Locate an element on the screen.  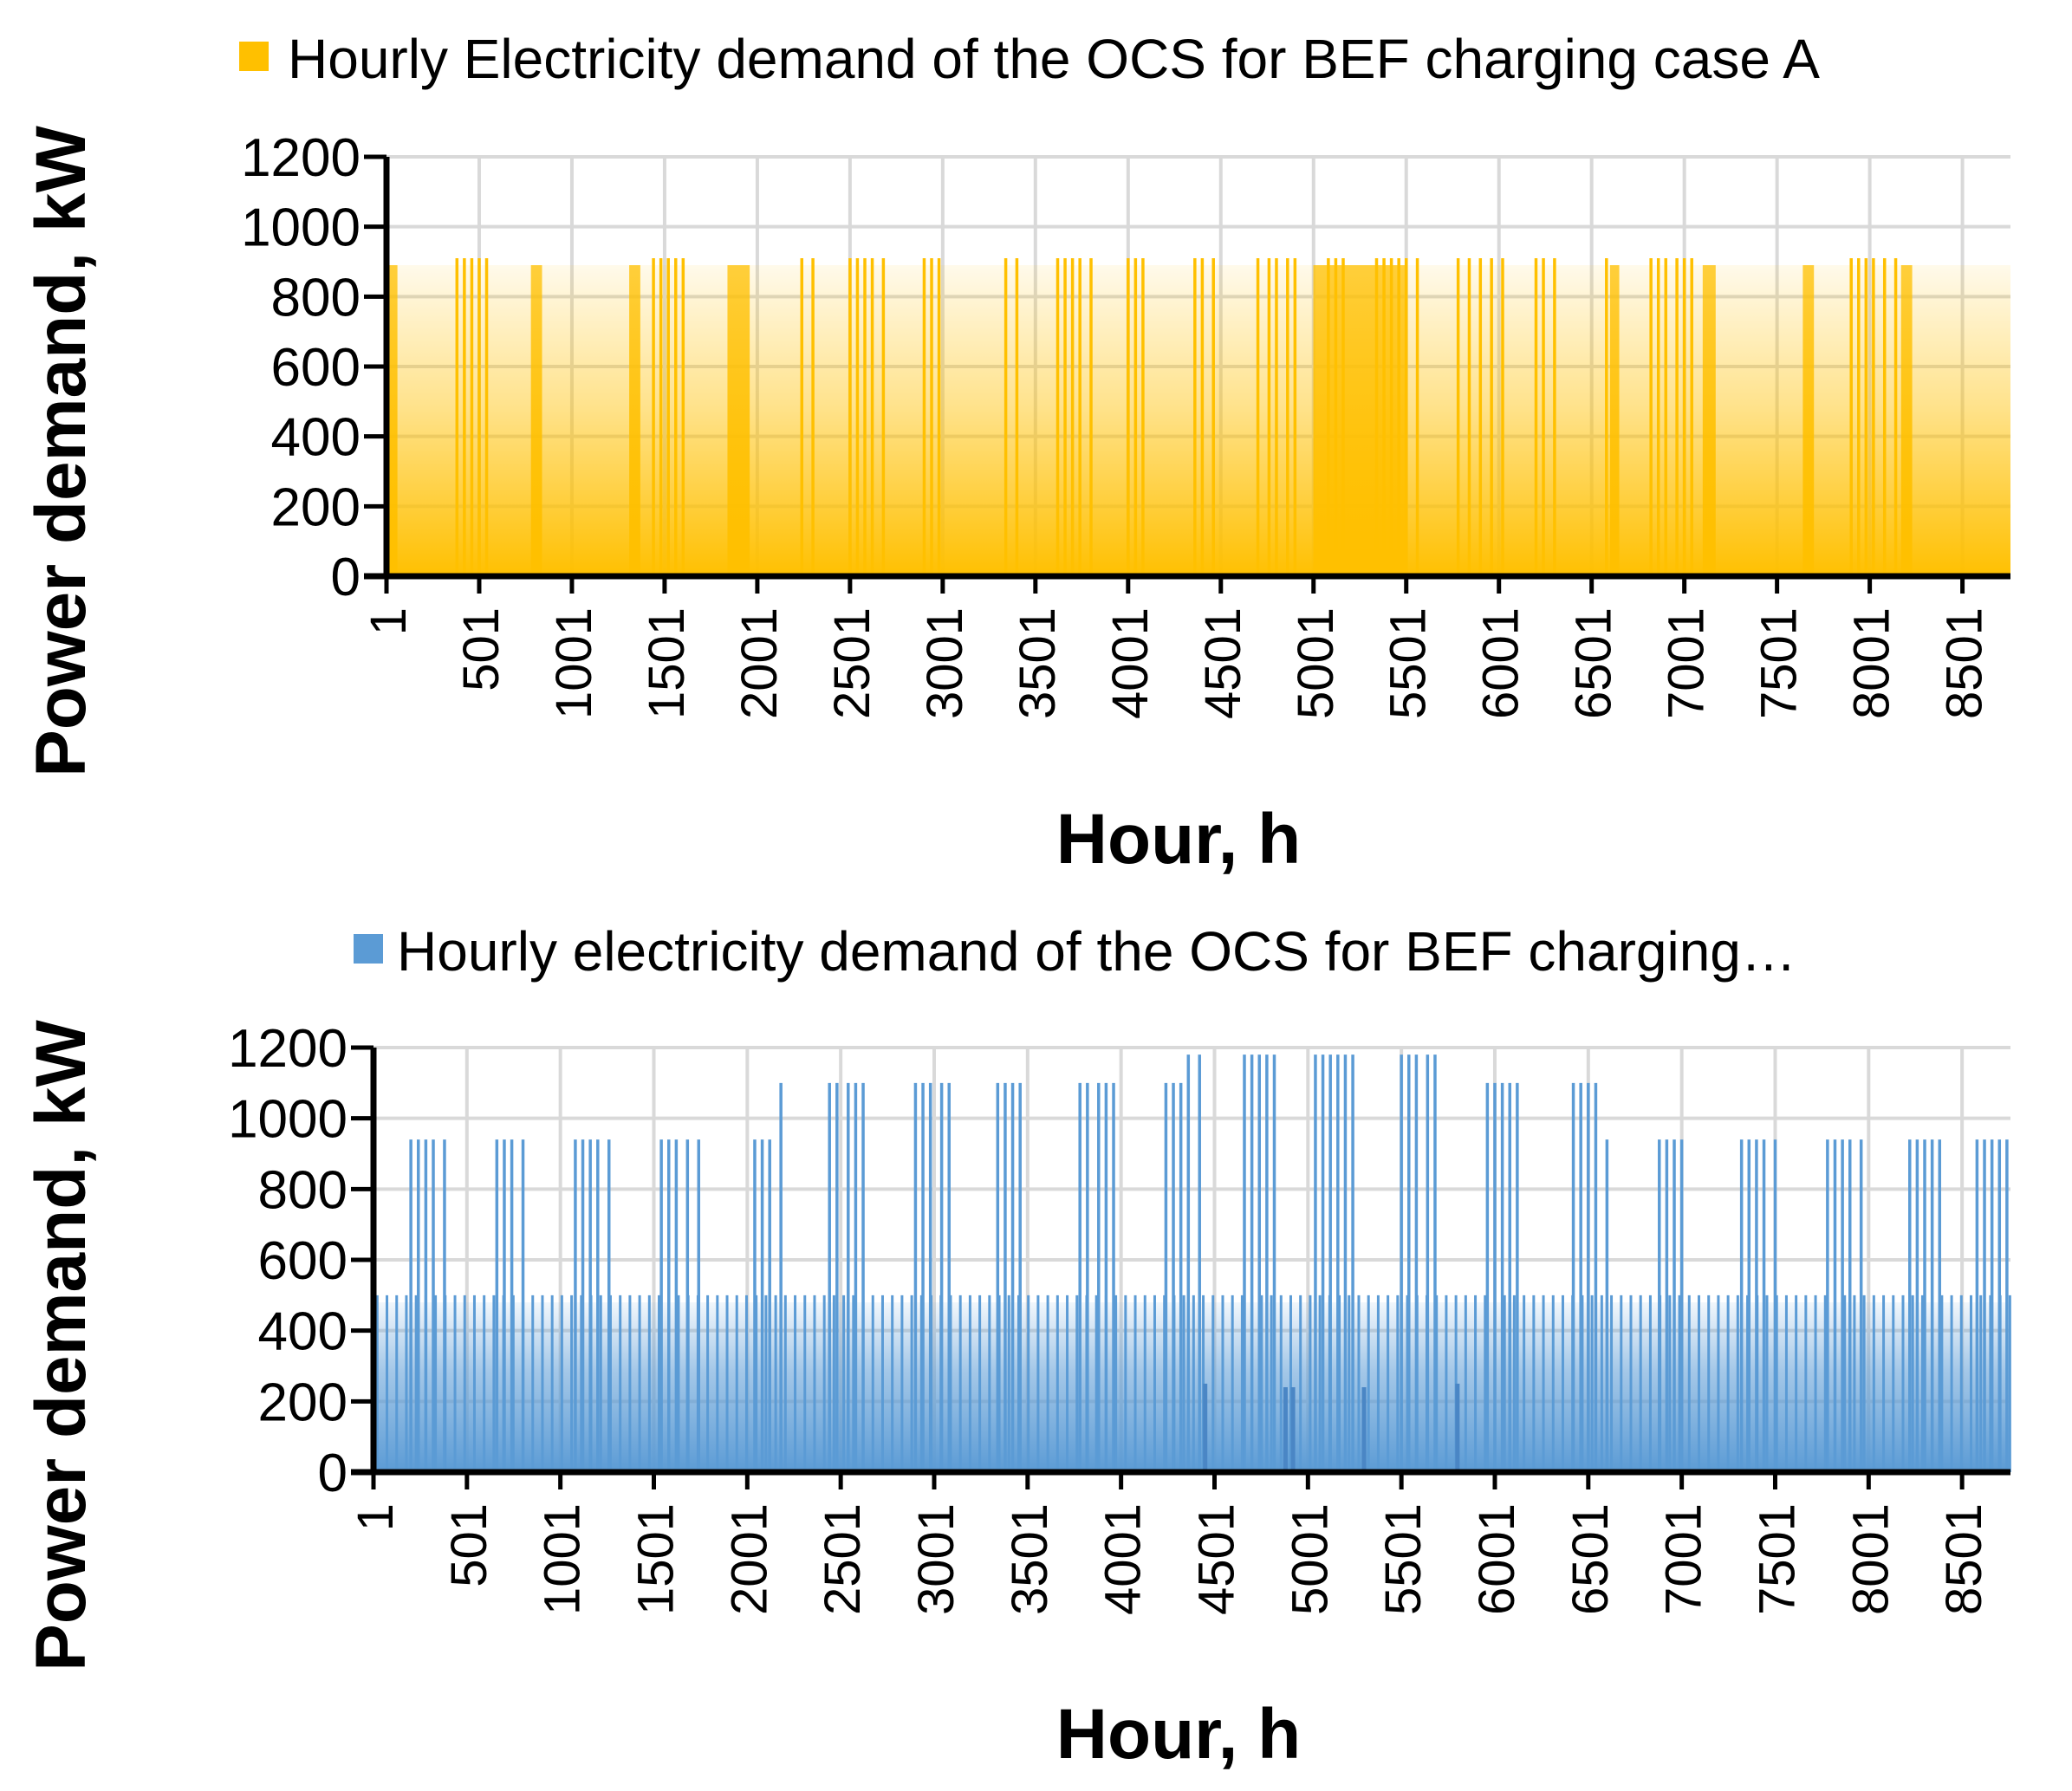
y-axis-title-1: Power demand, kW is located at coordinates (62, 450).